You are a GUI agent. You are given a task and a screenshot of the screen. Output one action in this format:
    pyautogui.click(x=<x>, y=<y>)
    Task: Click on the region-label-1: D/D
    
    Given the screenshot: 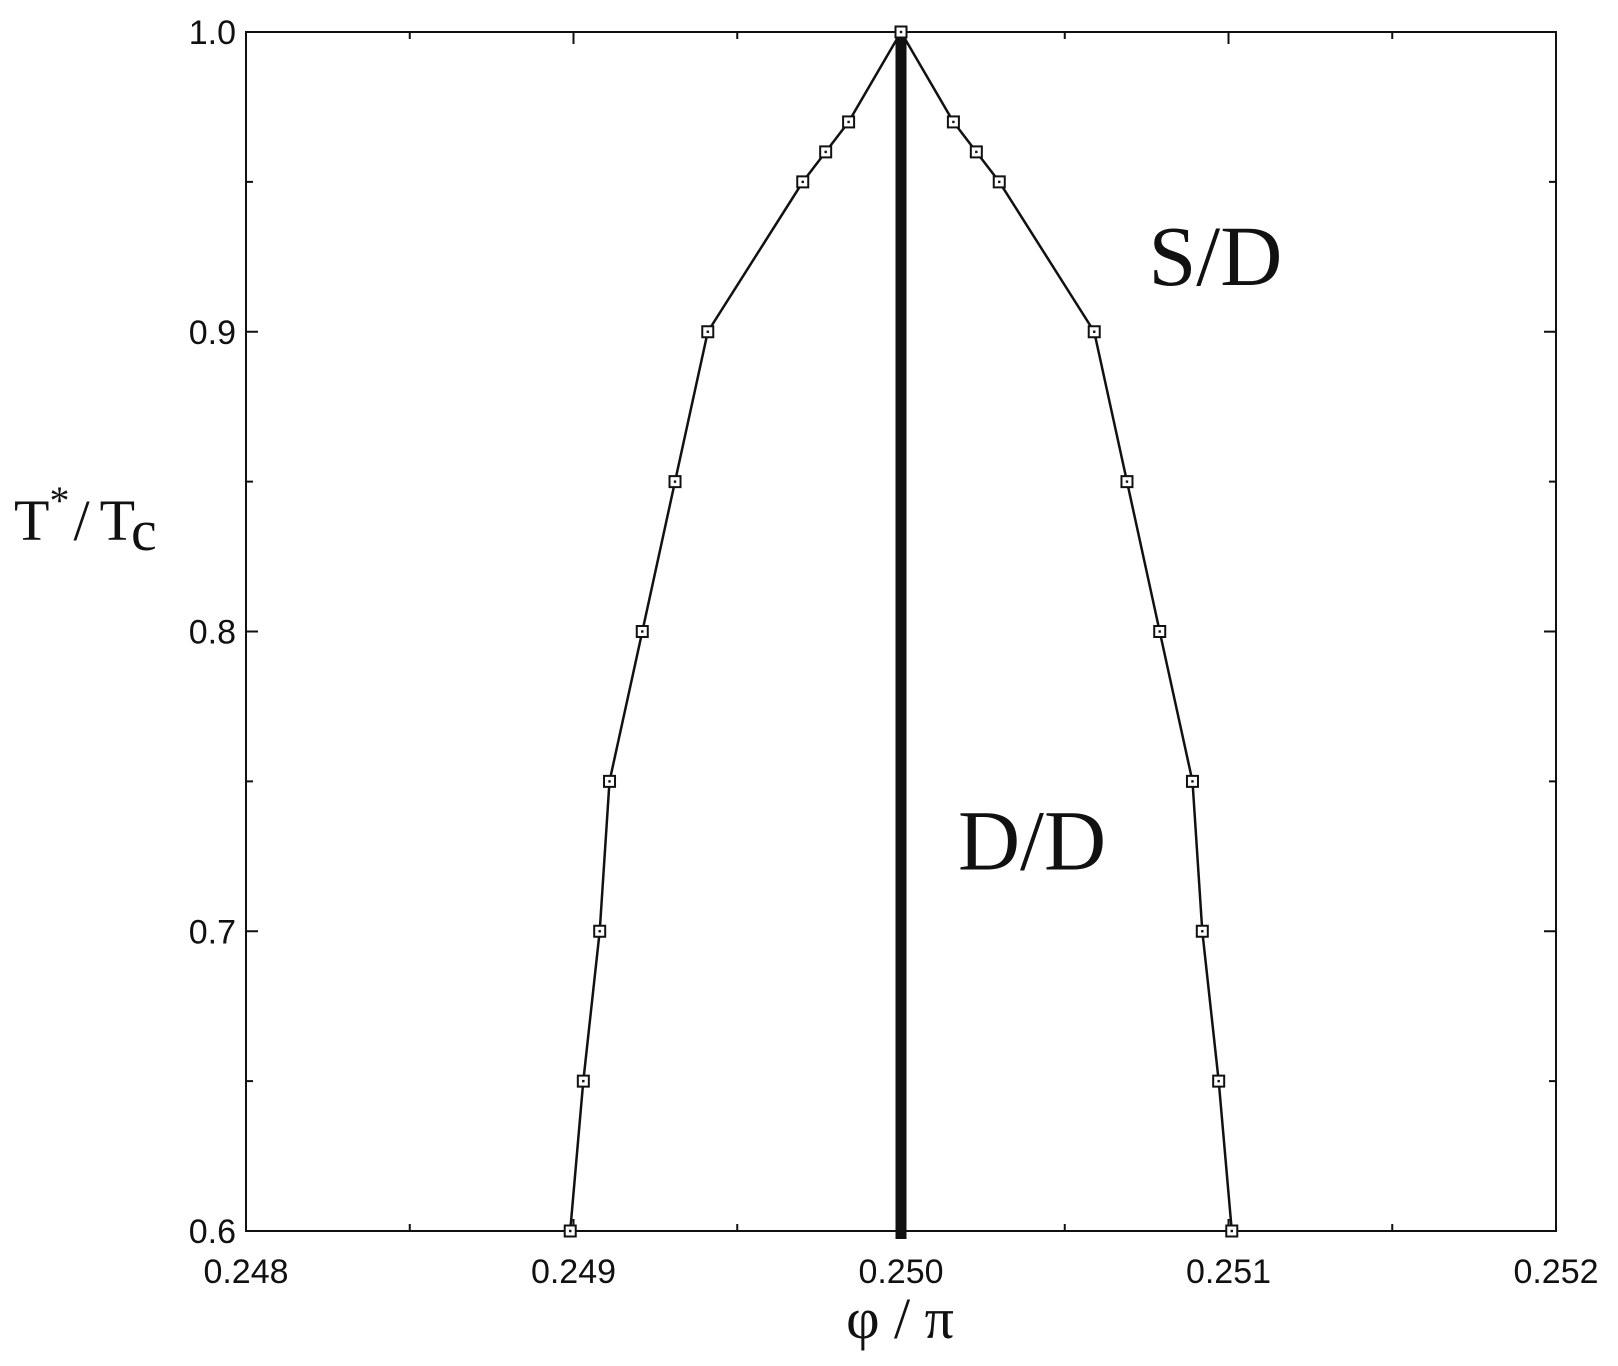 What is the action you would take?
    pyautogui.click(x=1032, y=840)
    